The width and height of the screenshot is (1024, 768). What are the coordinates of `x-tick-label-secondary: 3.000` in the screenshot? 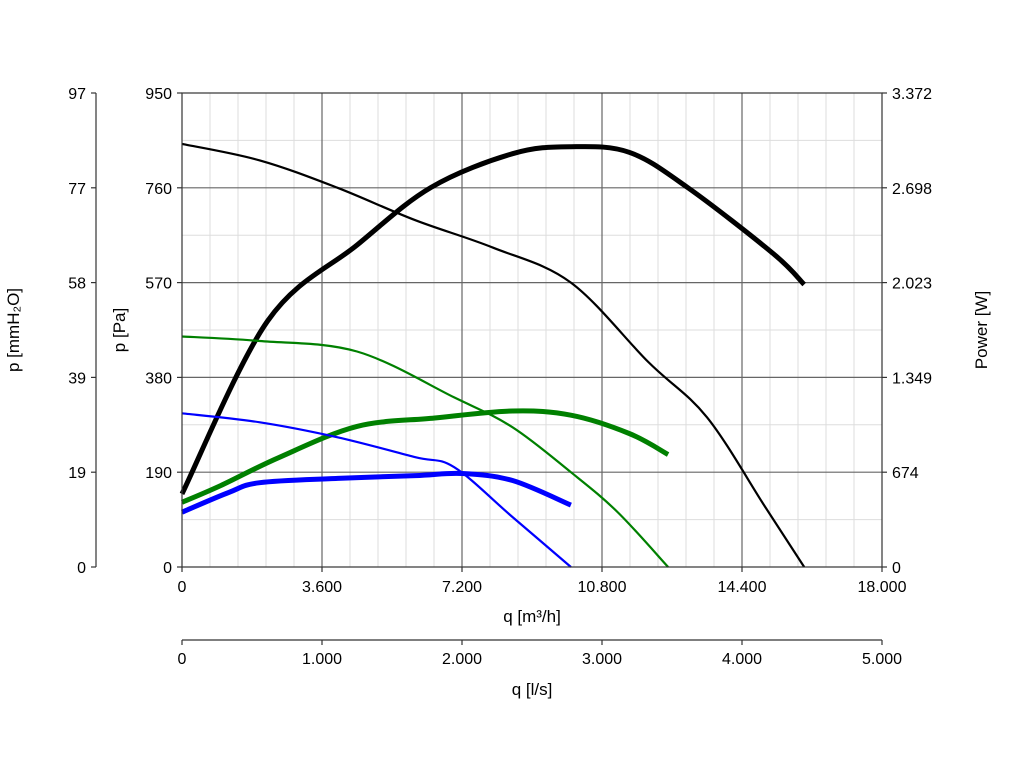 It's located at (602, 659).